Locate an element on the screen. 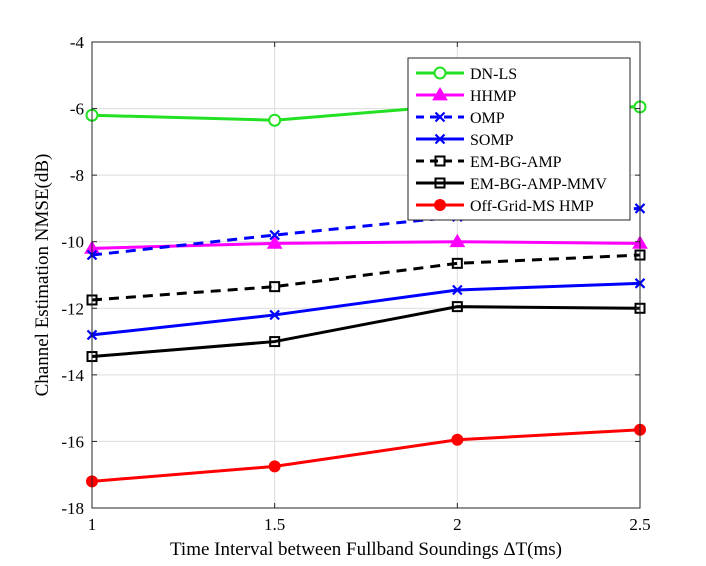  legend-label: EM-BG-AMP-MMV is located at coordinates (538, 184).